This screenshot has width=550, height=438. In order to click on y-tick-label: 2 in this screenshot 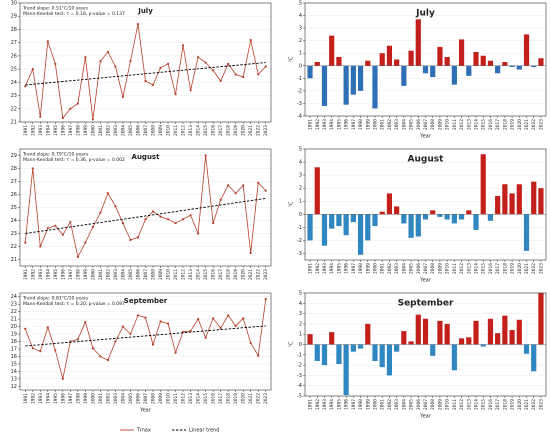, I will do `click(300, 324)`.